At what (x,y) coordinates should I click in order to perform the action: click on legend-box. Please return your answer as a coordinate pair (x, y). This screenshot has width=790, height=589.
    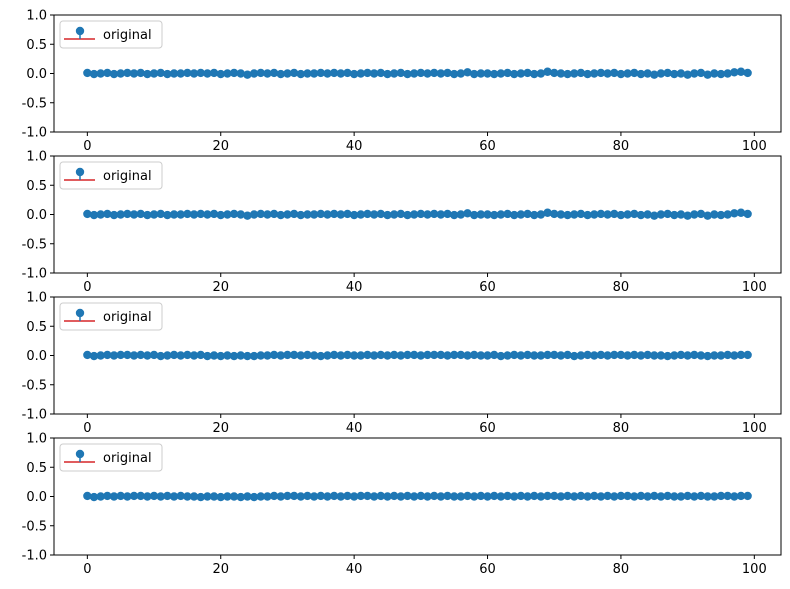
    Looking at the image, I should click on (111, 175).